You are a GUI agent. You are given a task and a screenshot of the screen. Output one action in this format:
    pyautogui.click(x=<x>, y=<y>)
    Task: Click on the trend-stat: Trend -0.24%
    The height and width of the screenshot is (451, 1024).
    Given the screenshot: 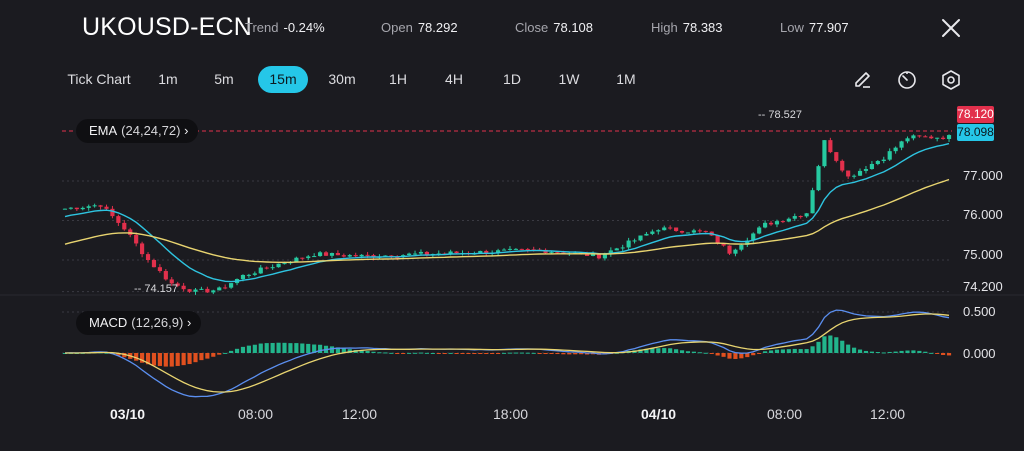 What is the action you would take?
    pyautogui.click(x=285, y=27)
    